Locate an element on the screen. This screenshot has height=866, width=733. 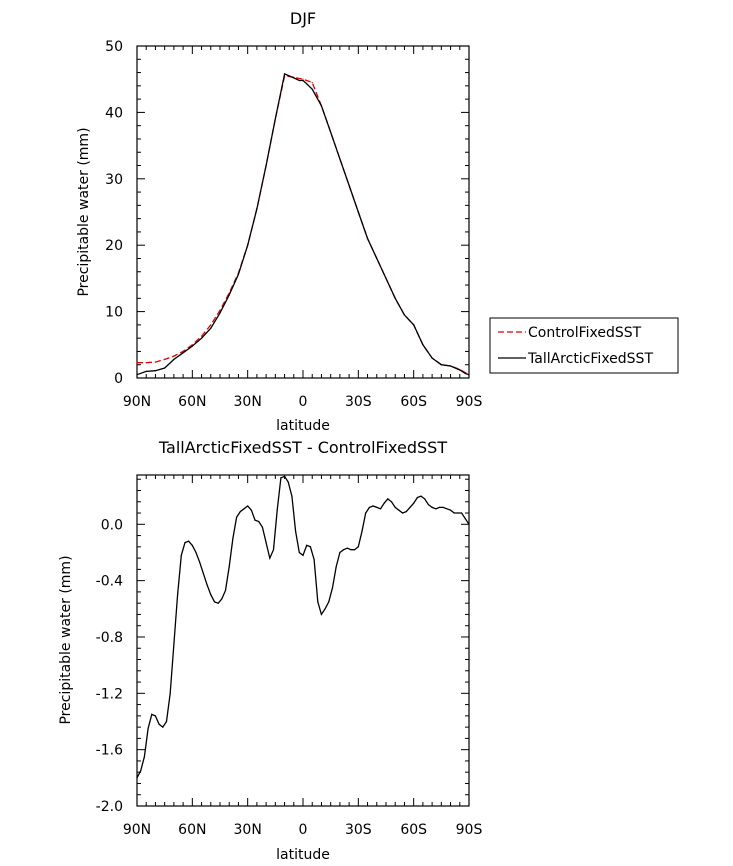
x-tick-label-difference: 90N is located at coordinates (137, 830).